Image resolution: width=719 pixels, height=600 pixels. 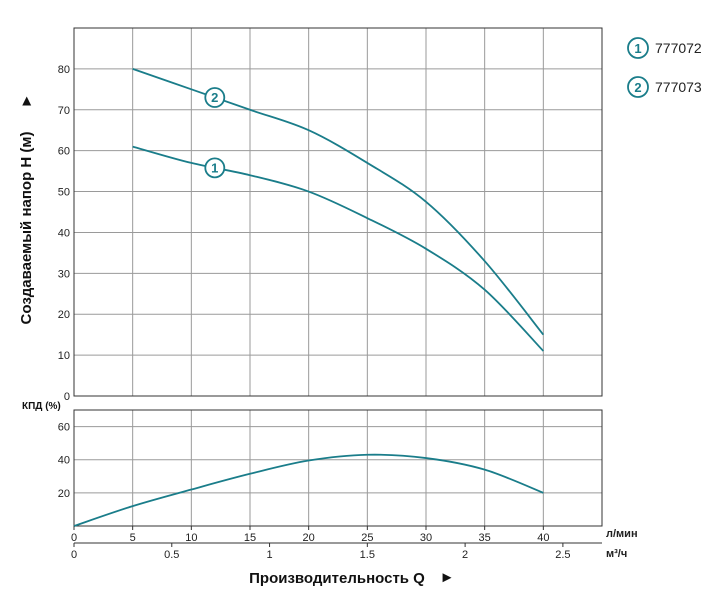 What do you see at coordinates (337, 578) in the screenshot?
I see `x-axis-title: Производительность Q` at bounding box center [337, 578].